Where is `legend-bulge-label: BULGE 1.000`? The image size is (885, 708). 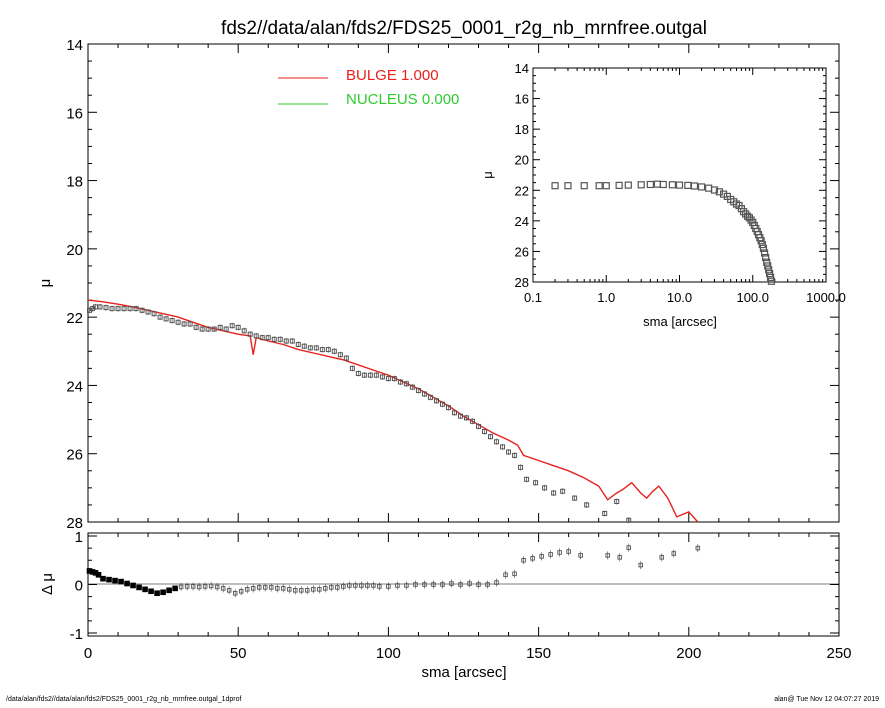 legend-bulge-label: BULGE 1.000 is located at coordinates (392, 75).